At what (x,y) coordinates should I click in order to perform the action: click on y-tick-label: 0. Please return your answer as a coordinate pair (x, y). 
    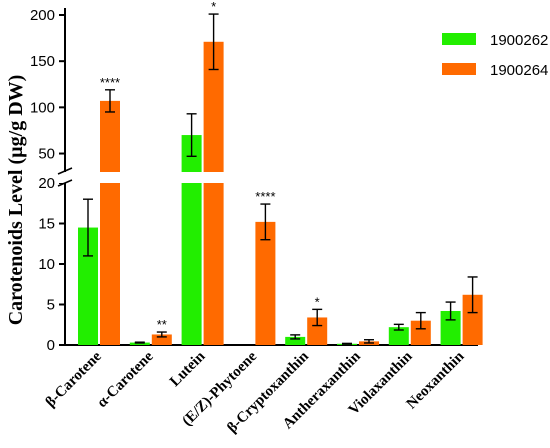
    Looking at the image, I should click on (51, 345).